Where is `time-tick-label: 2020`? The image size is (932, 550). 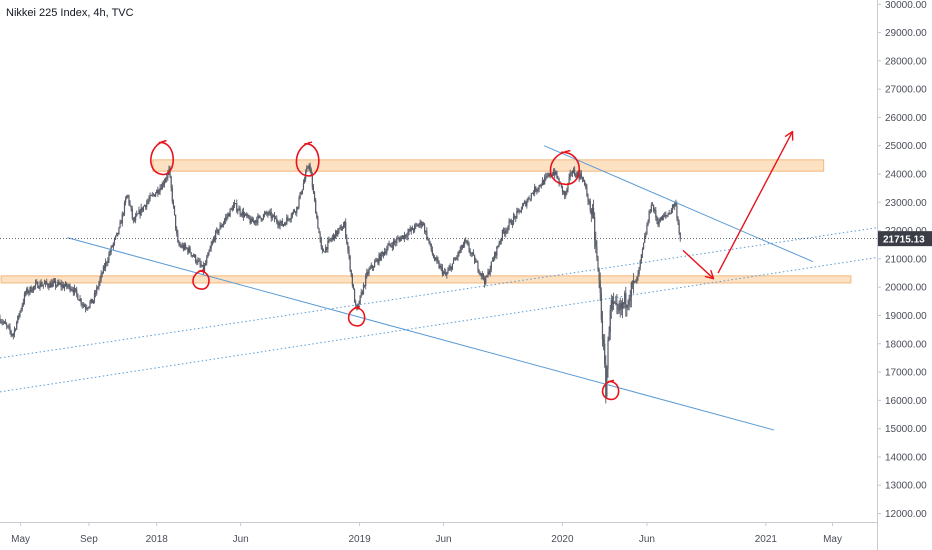
time-tick-label: 2020 is located at coordinates (562, 539).